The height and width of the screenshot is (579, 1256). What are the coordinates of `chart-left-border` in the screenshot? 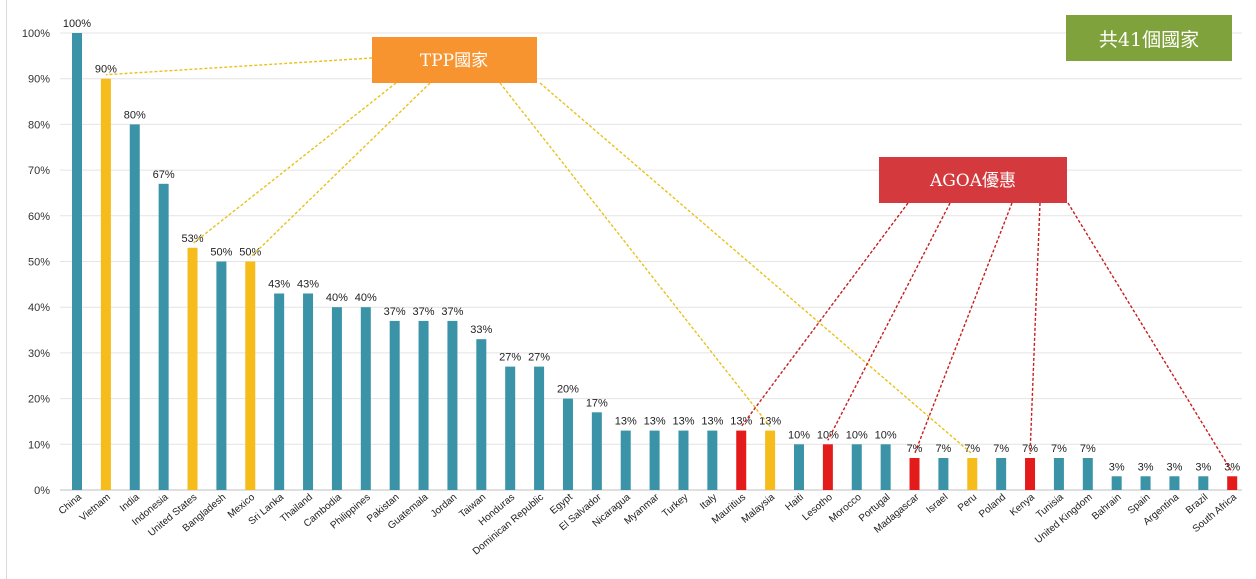 It's located at (6, 289).